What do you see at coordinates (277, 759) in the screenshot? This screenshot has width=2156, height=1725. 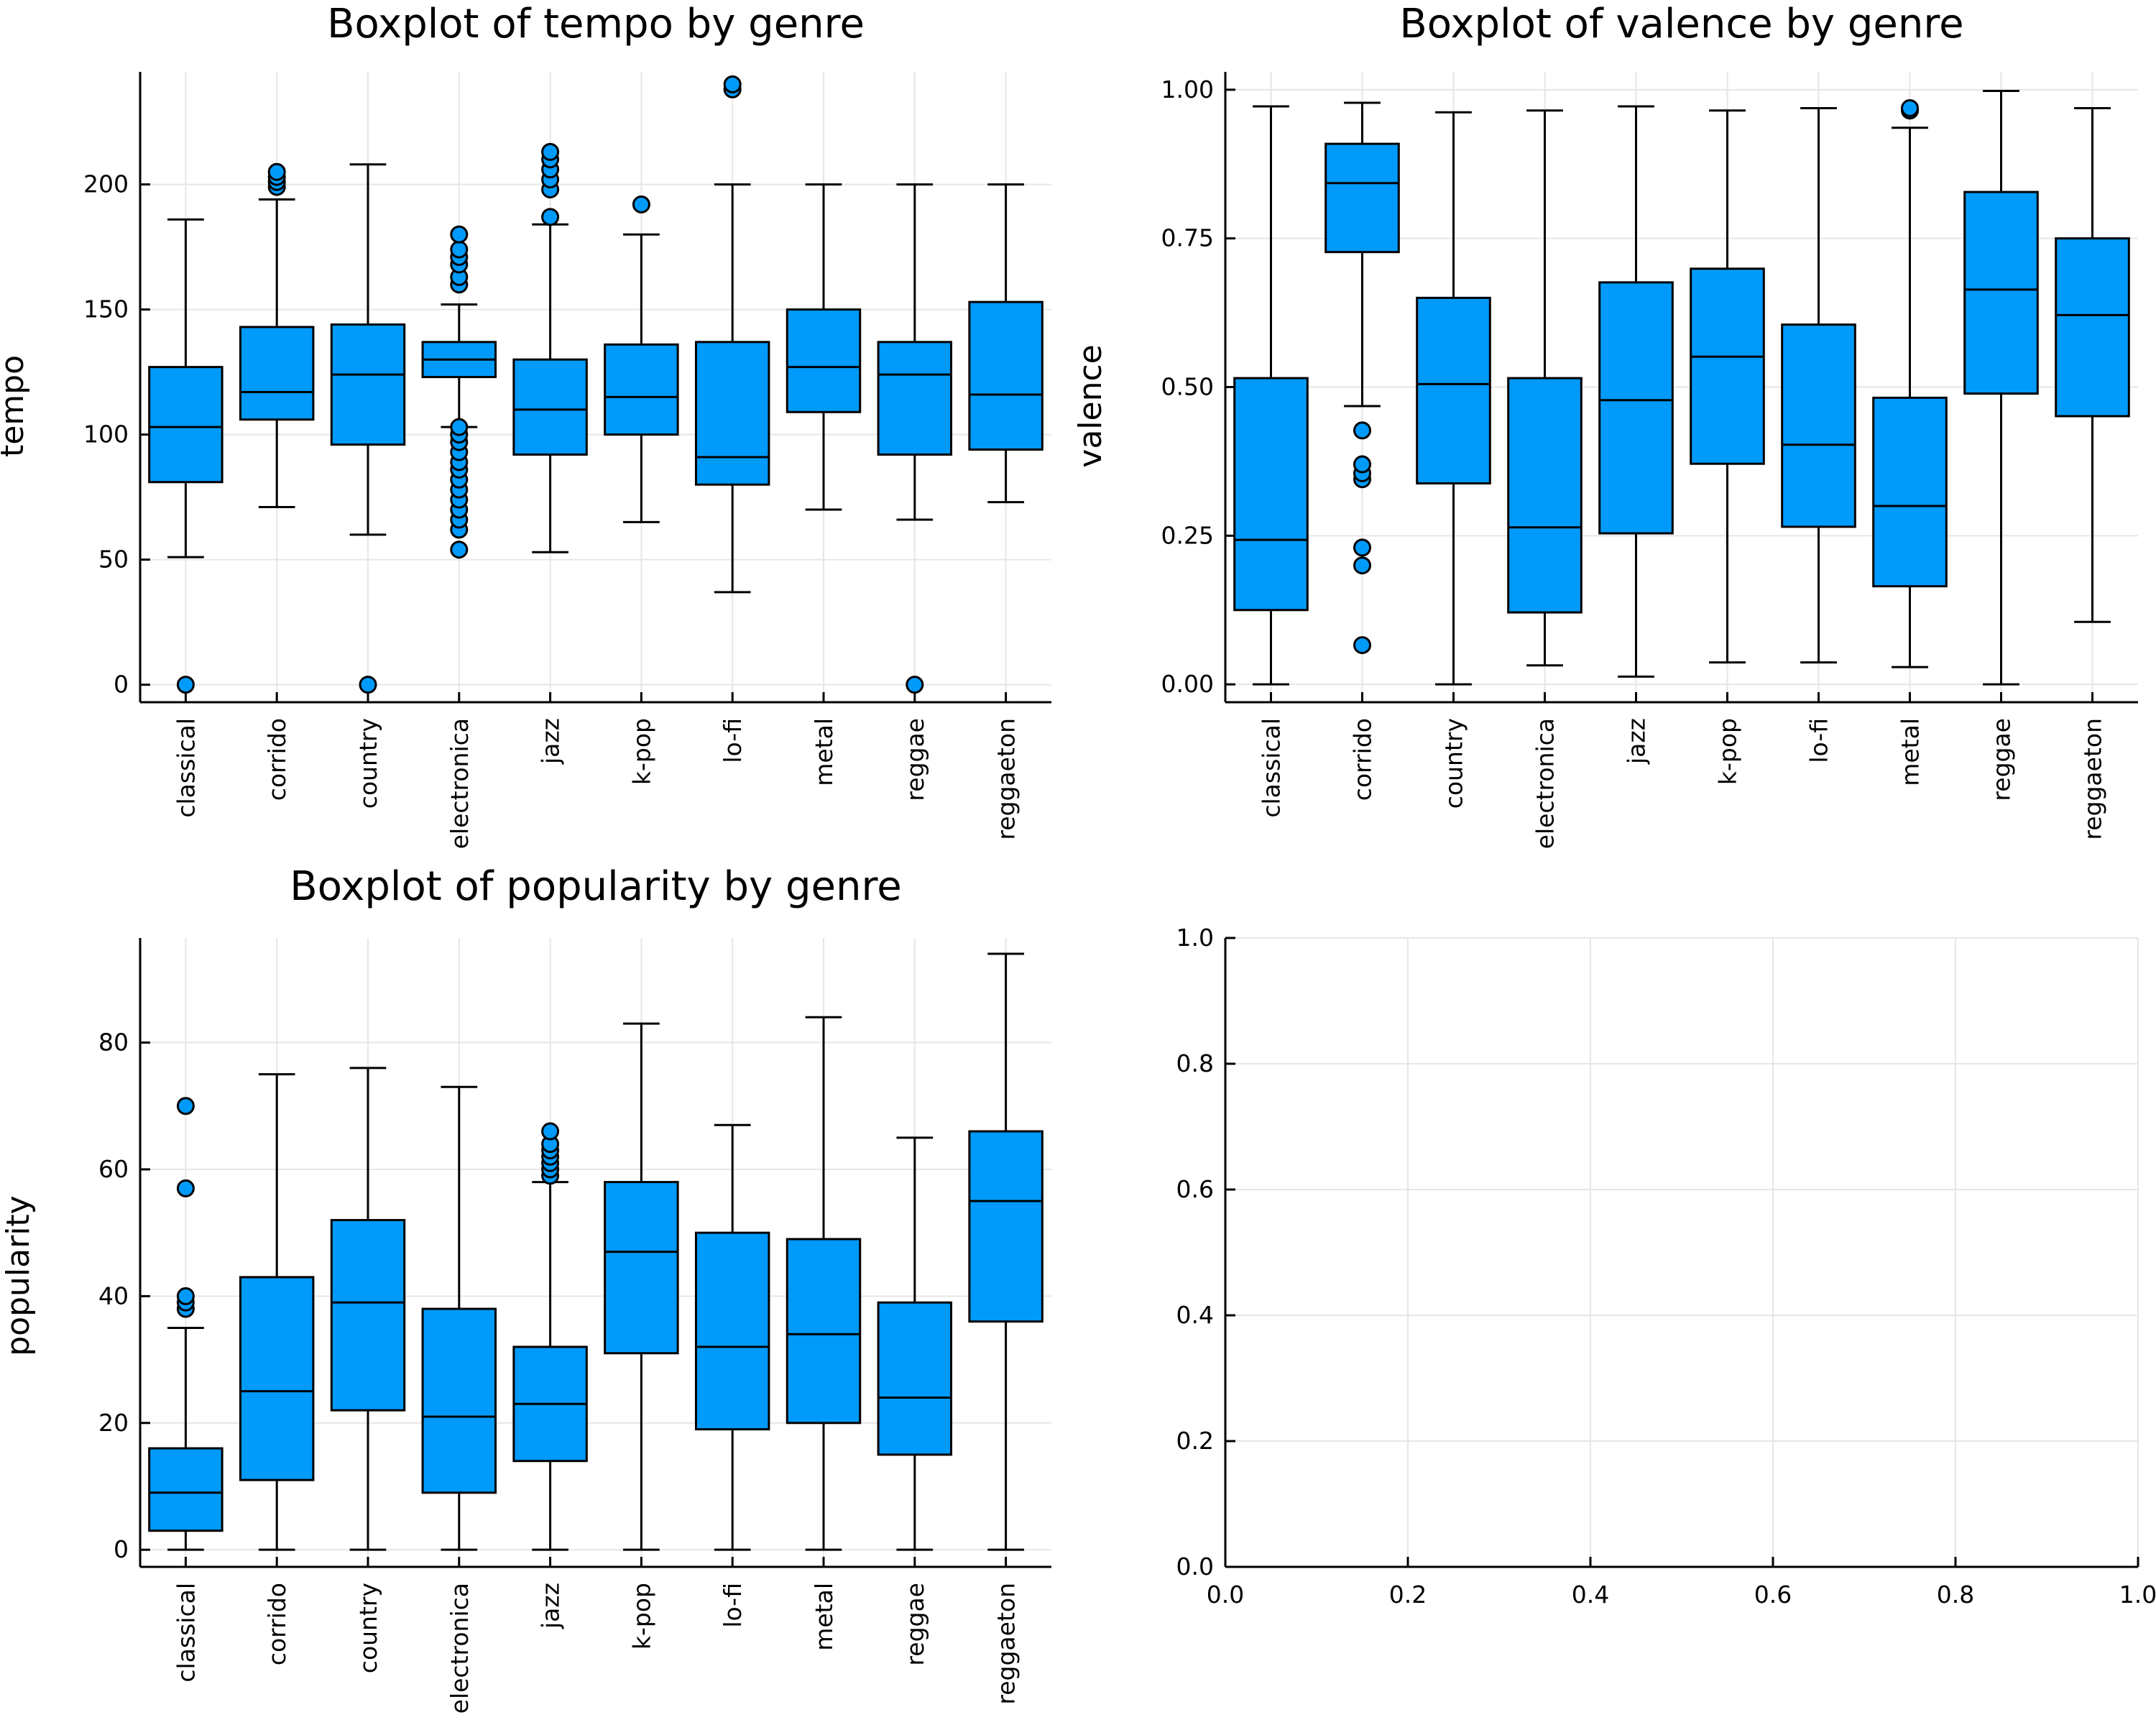 I see `x-tick-label: corrido` at bounding box center [277, 759].